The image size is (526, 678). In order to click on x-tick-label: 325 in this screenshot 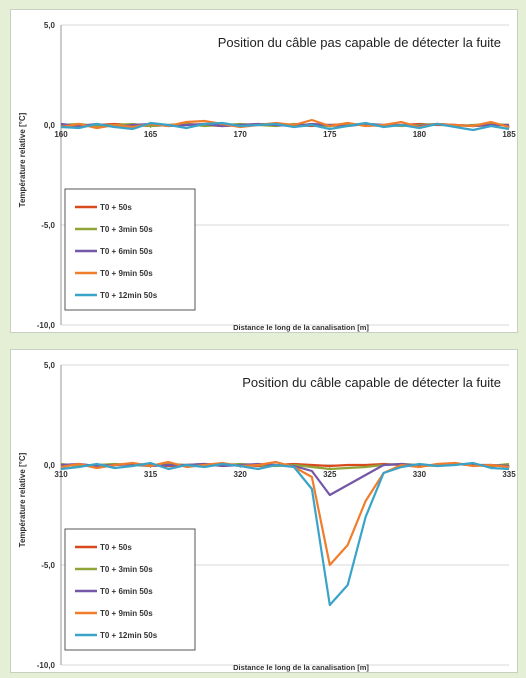, I will do `click(330, 474)`.